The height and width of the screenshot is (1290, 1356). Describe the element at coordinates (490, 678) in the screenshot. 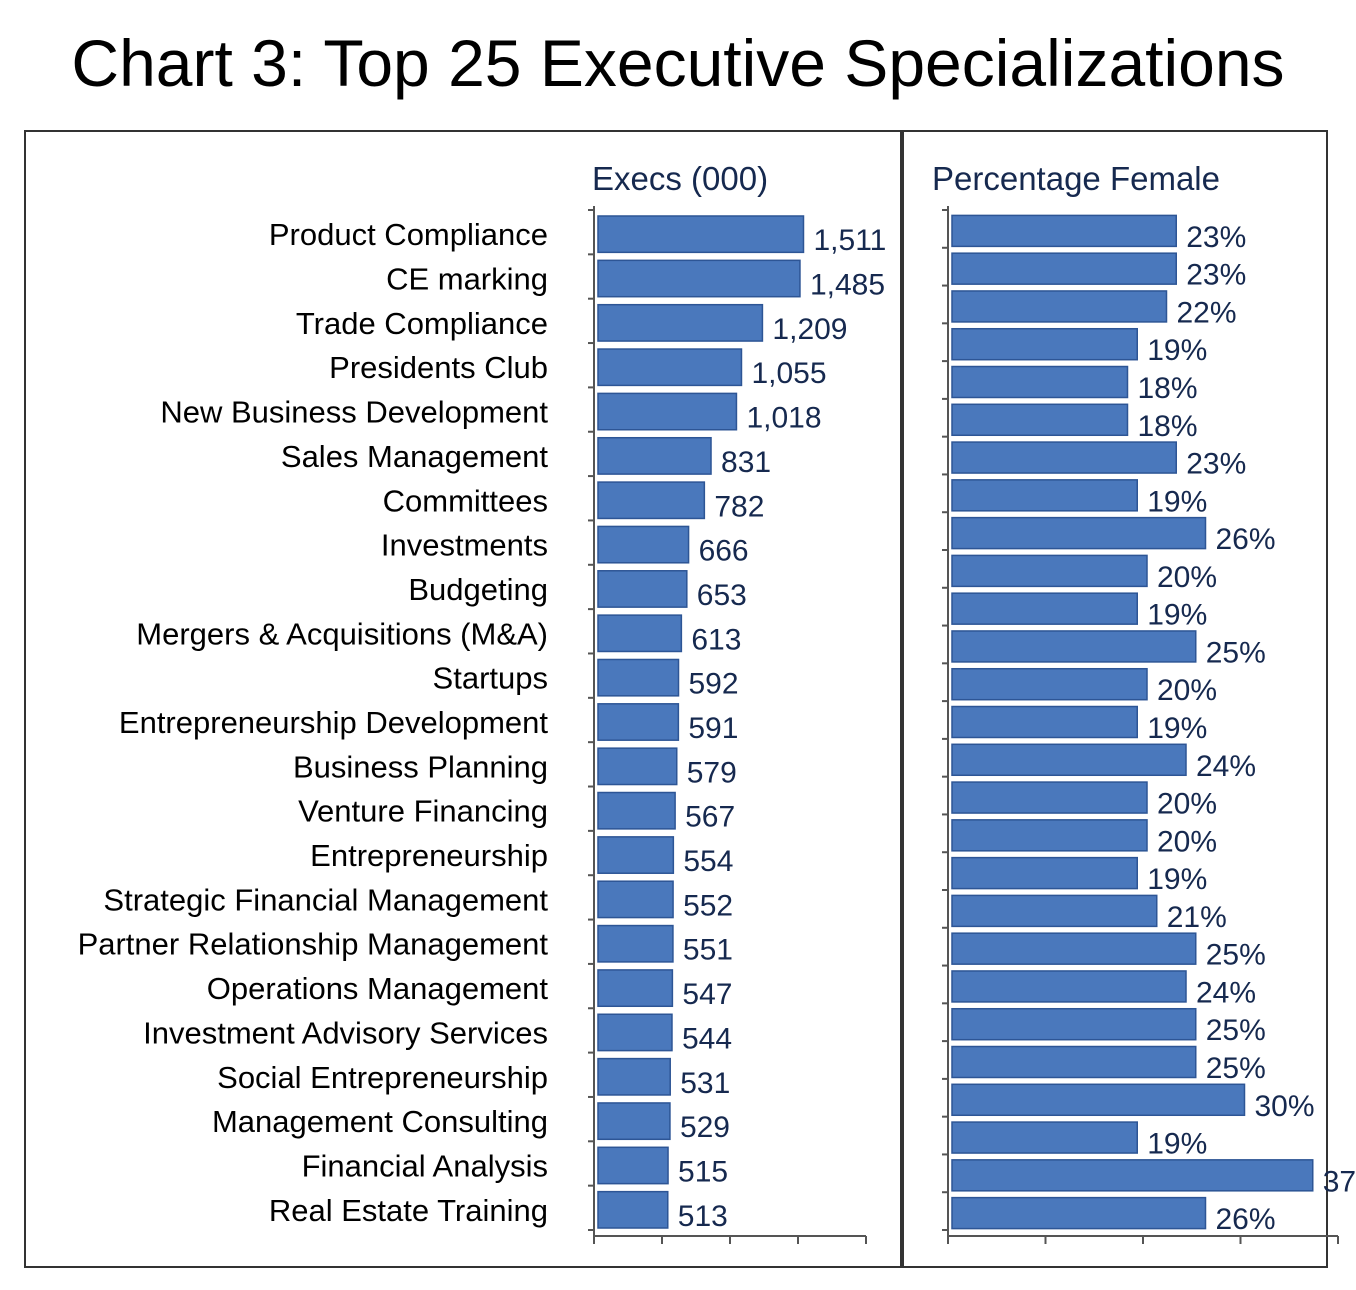

I see `execs-category-label: Startups` at that location.